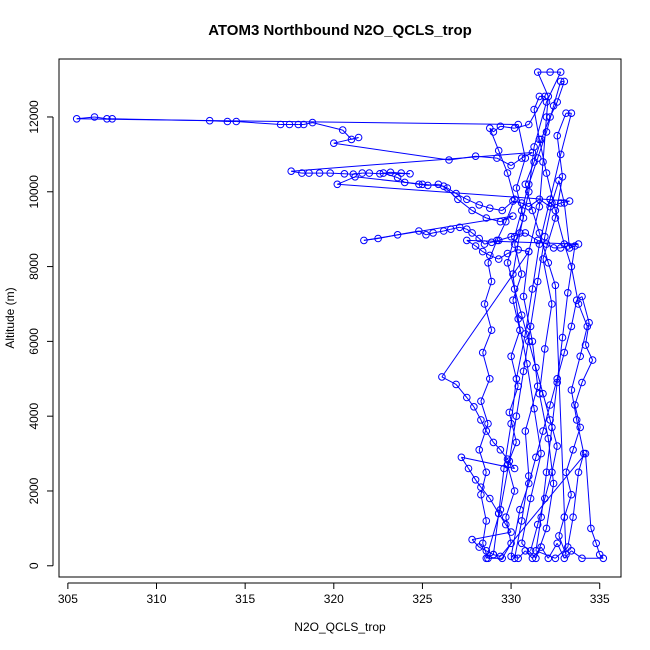 This screenshot has width=650, height=650. Describe the element at coordinates (34, 266) in the screenshot. I see `y-tick-label: 8000` at that location.